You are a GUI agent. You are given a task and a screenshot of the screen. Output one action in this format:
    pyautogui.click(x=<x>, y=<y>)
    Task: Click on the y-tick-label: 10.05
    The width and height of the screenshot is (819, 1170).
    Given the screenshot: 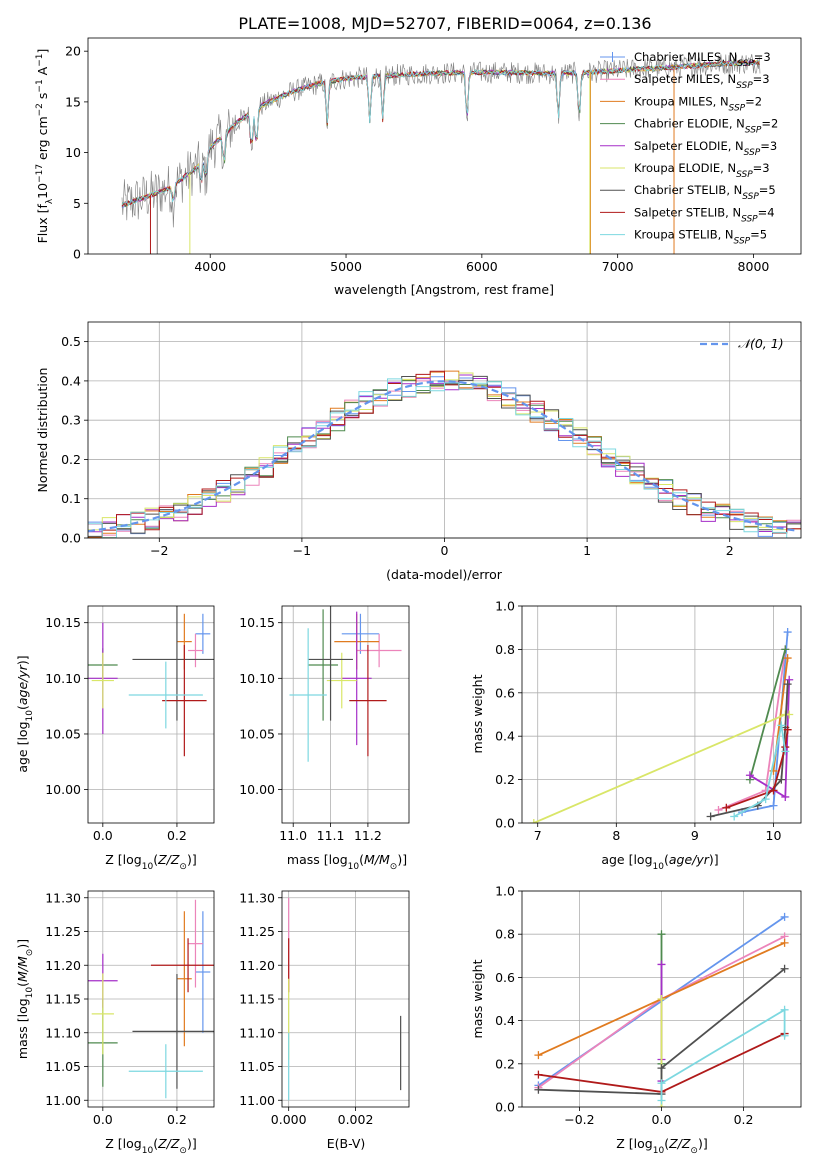 What is the action you would take?
    pyautogui.click(x=63, y=733)
    